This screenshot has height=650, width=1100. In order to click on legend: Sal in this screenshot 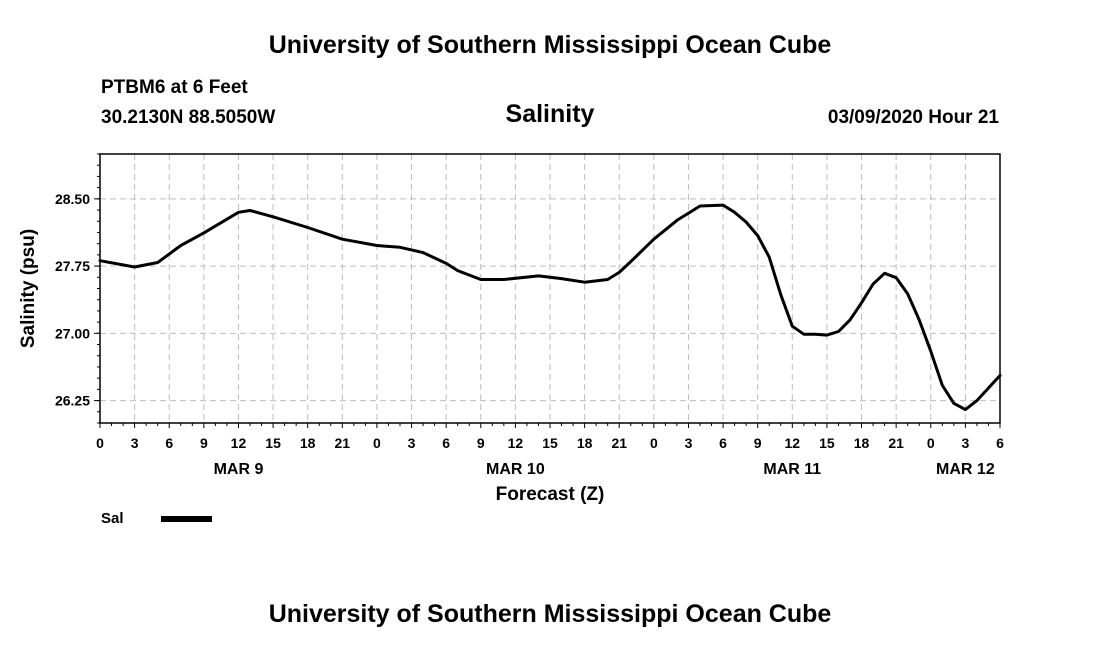, I will do `click(156, 518)`.